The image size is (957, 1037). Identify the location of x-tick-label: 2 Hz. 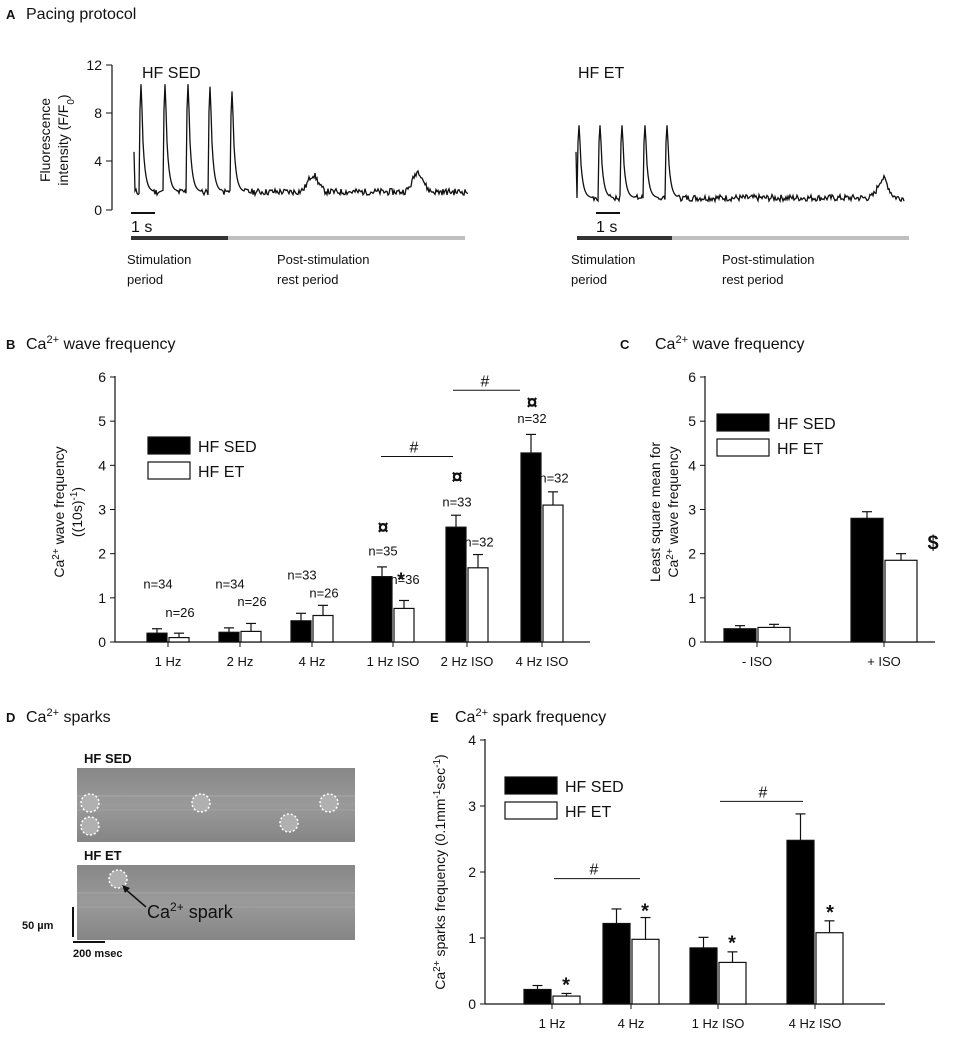
(240, 661).